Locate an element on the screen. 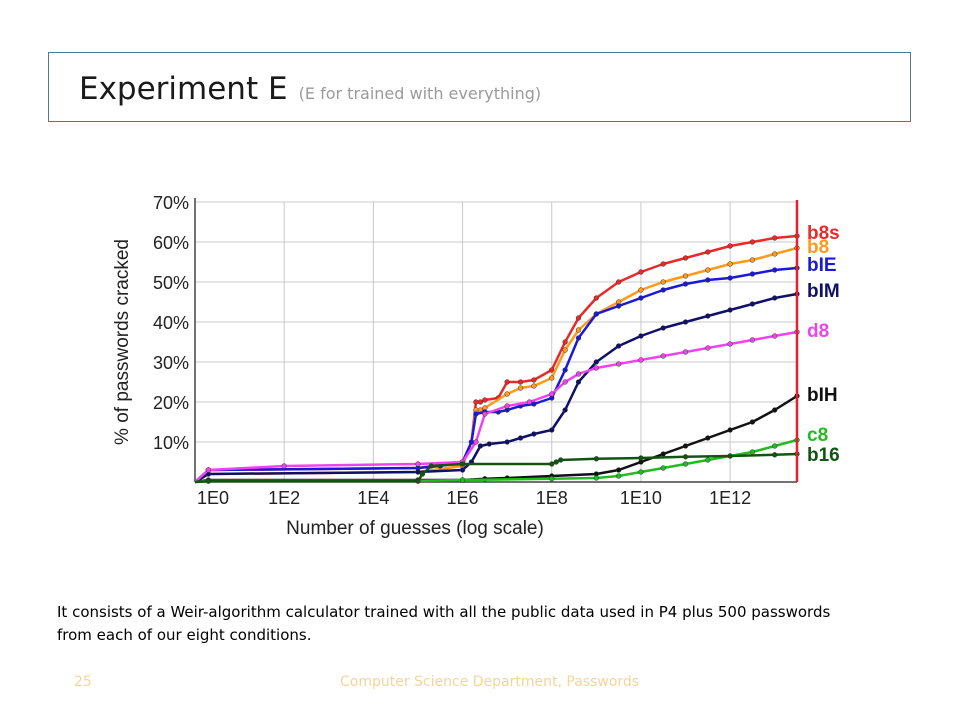 This screenshot has height=720, width=960. series-line-d8 is located at coordinates (496, 406).